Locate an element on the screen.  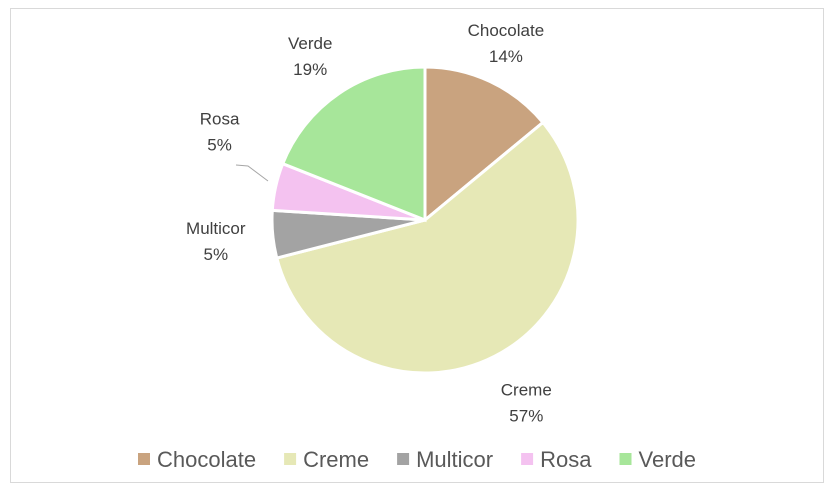
legend-swatch-creme is located at coordinates (290, 459).